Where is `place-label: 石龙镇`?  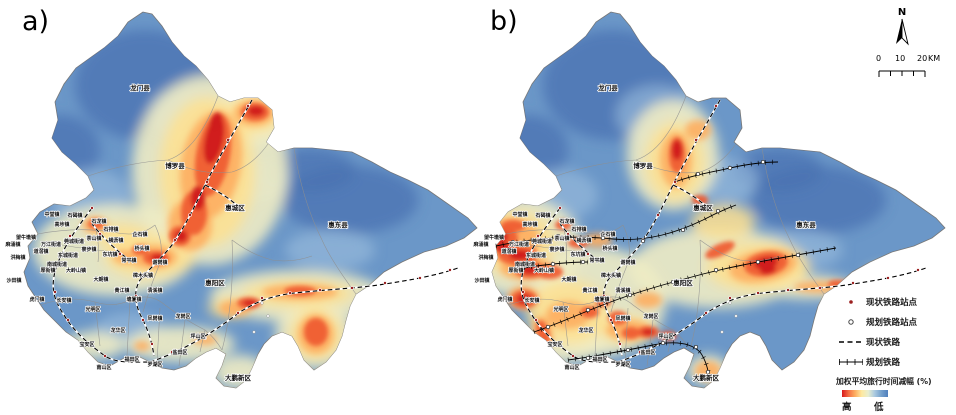 place-label: 石龙镇 is located at coordinates (98, 221).